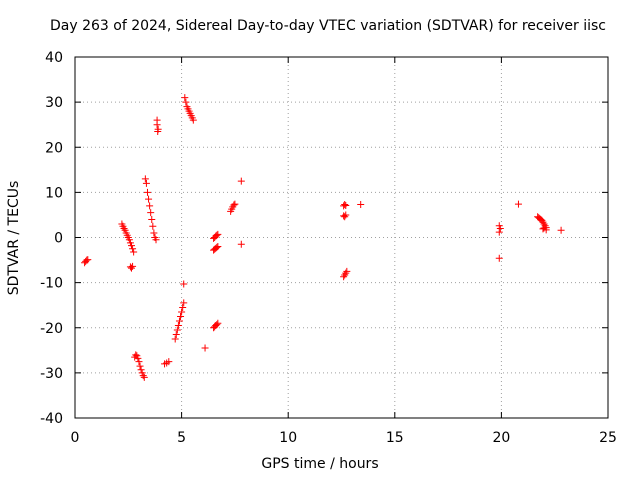 The image size is (640, 480). Describe the element at coordinates (58, 239) in the screenshot. I see `y-tick-label: 0` at that location.